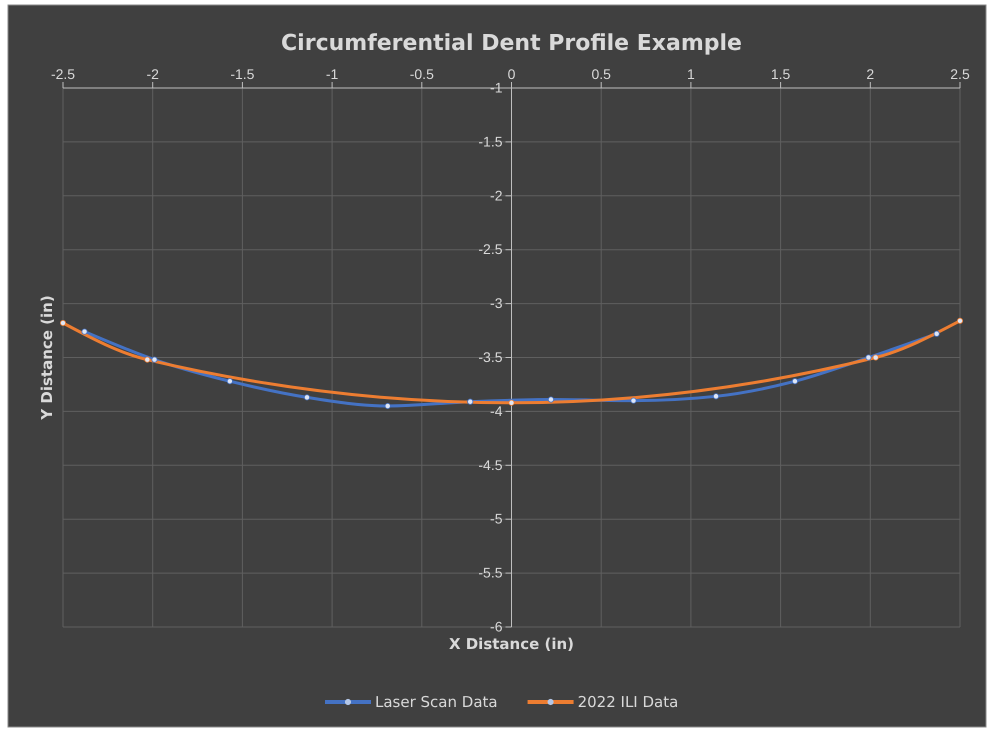 The width and height of the screenshot is (990, 732). I want to click on x-tick-label: 2, so click(870, 74).